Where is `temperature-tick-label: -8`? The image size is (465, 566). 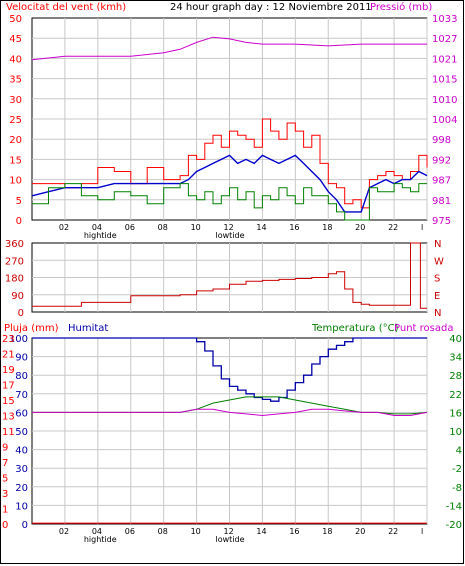
temperature-tick-label: -8 is located at coordinates (457, 488).